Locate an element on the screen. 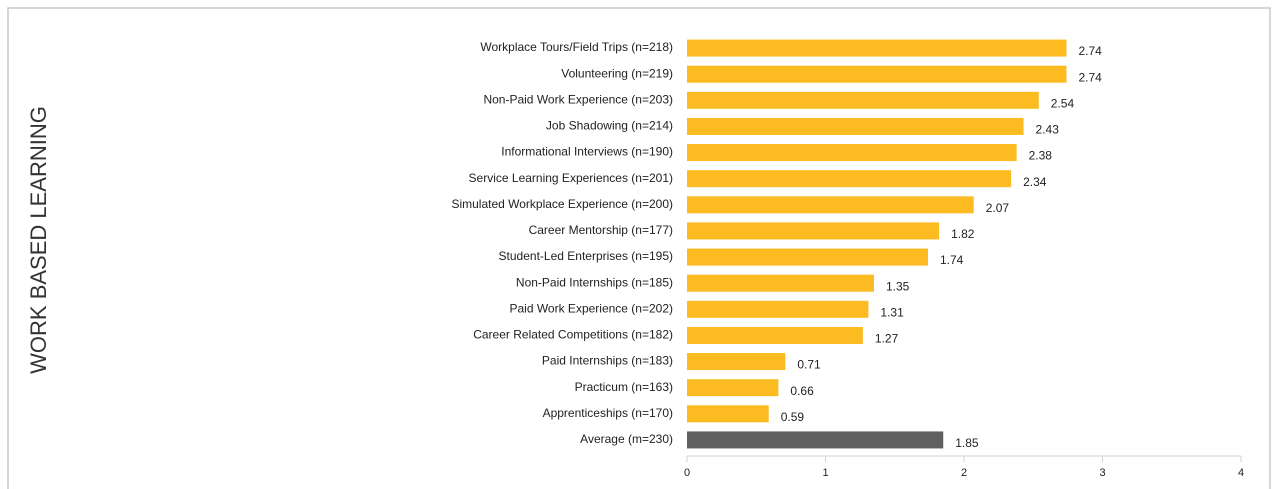  value-label: 2.07 is located at coordinates (998, 208).